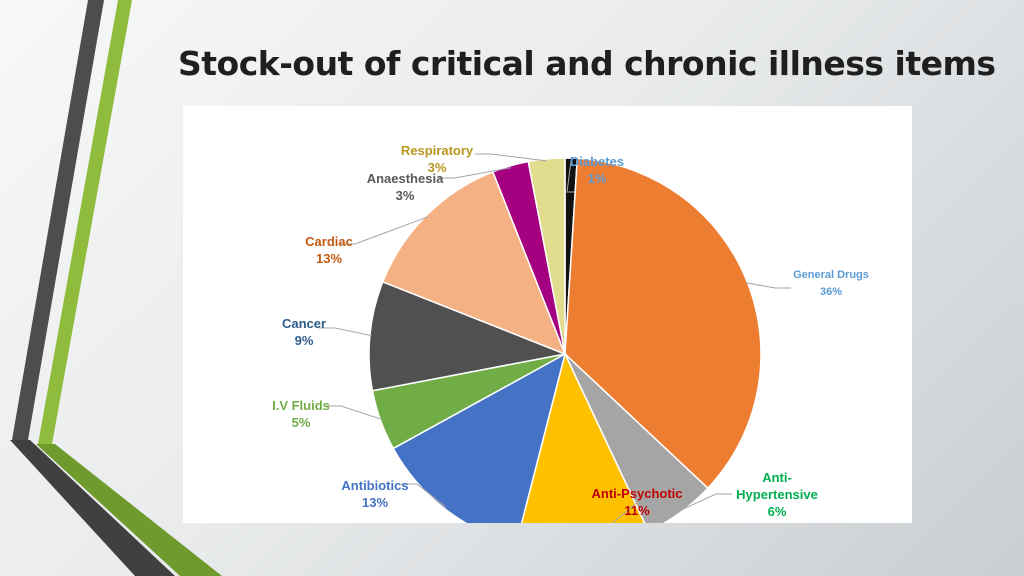 The width and height of the screenshot is (1024, 576). I want to click on leader-line-respiratory, so click(511, 157).